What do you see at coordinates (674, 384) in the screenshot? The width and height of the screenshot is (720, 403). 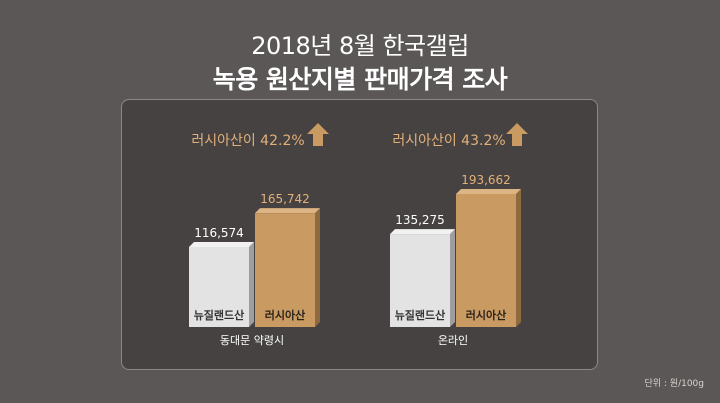 I see `unit-note: 단위 : 원/100g` at bounding box center [674, 384].